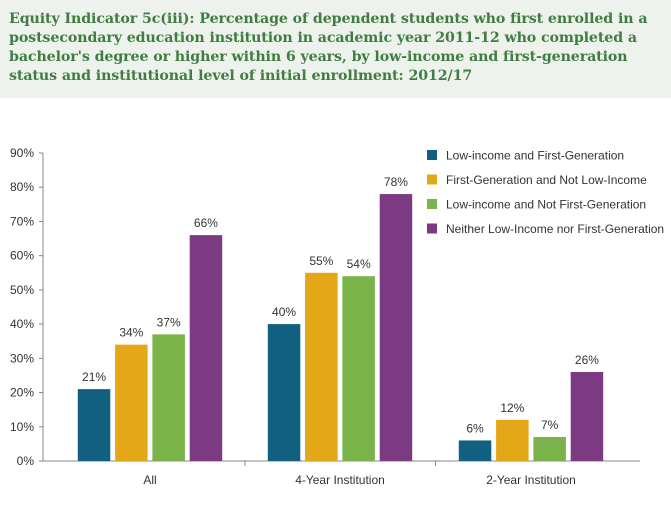 Image resolution: width=671 pixels, height=505 pixels. I want to click on data-label: 7%, so click(550, 425).